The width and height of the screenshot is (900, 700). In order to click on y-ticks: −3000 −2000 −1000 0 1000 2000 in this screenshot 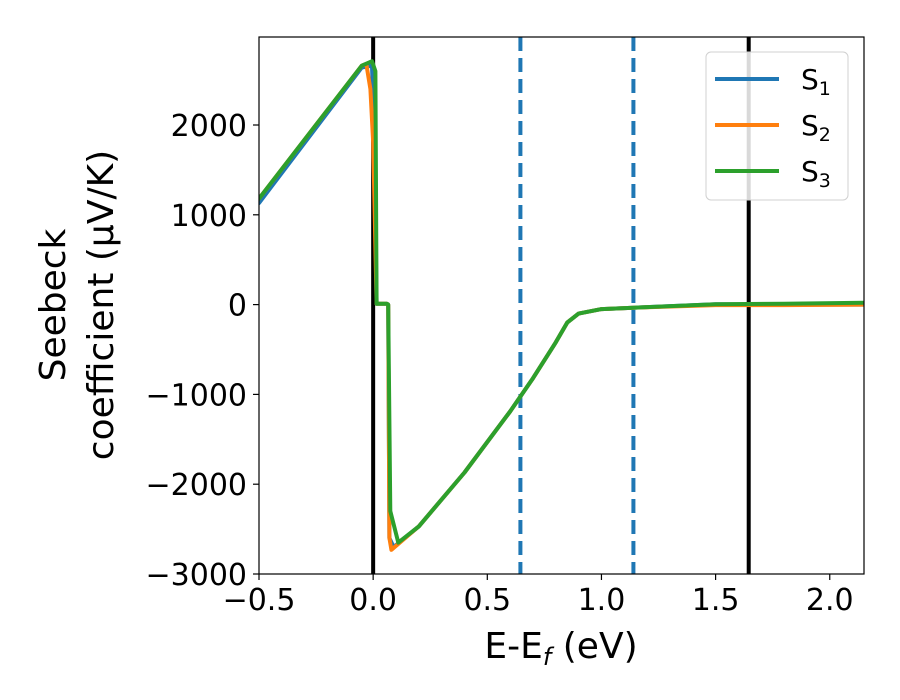, I will do `click(202, 351)`.